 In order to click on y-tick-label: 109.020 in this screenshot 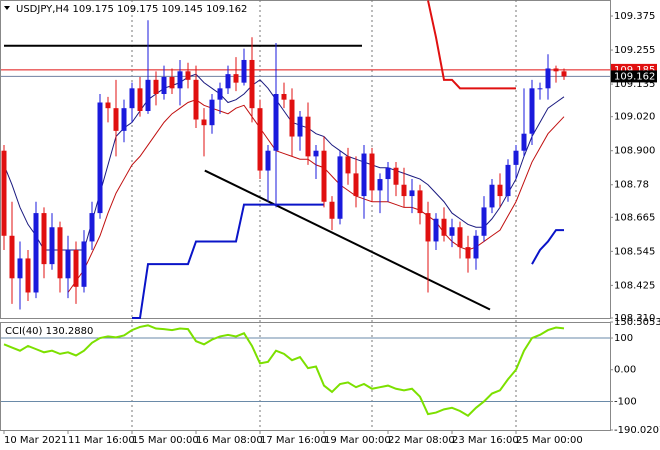, I will do `click(634, 117)`.